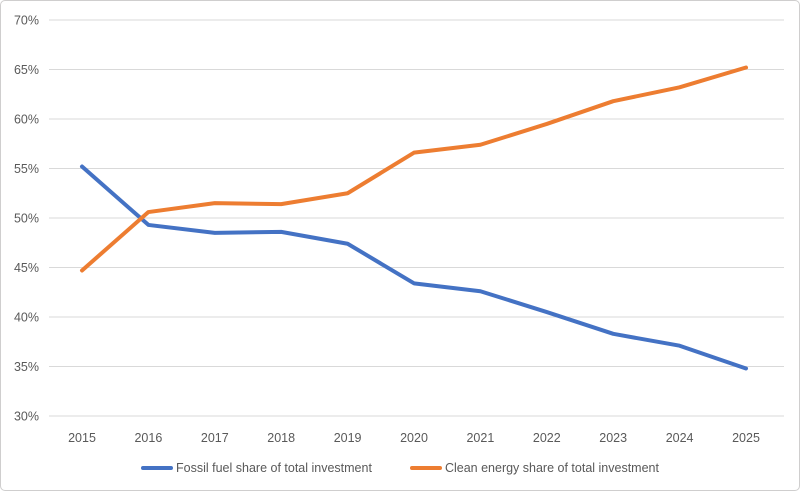 The image size is (800, 491). What do you see at coordinates (480, 438) in the screenshot?
I see `x-axis-tick-label: 2021` at bounding box center [480, 438].